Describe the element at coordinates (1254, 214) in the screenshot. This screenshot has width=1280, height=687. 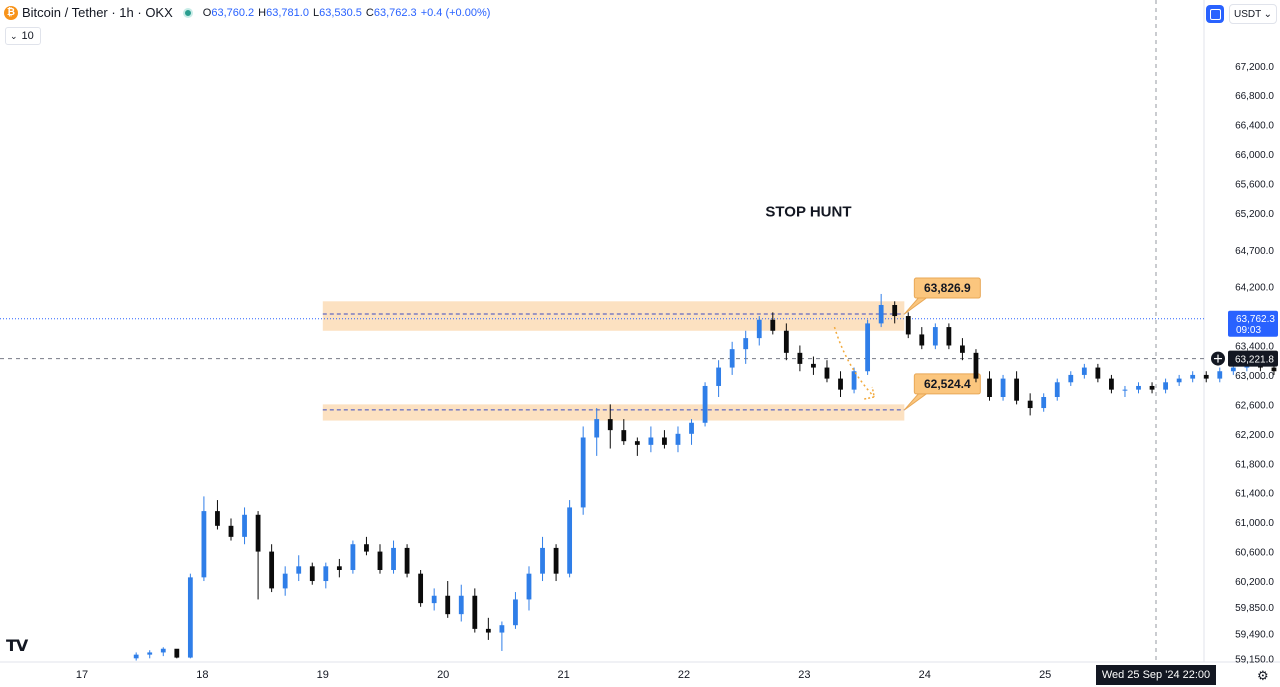
I see `y-tick-label: 65,200.0` at that location.